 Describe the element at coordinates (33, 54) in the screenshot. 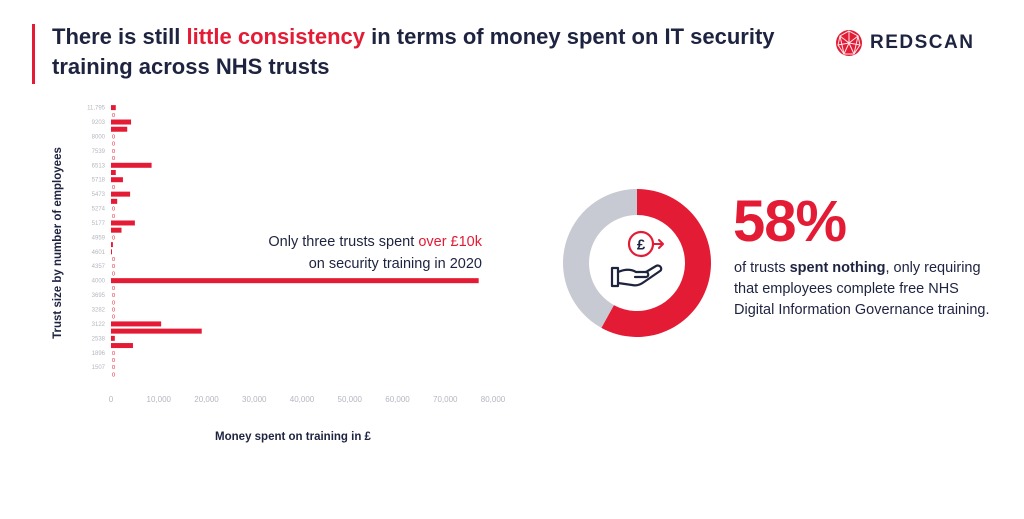

I see `title-accent-bar` at that location.